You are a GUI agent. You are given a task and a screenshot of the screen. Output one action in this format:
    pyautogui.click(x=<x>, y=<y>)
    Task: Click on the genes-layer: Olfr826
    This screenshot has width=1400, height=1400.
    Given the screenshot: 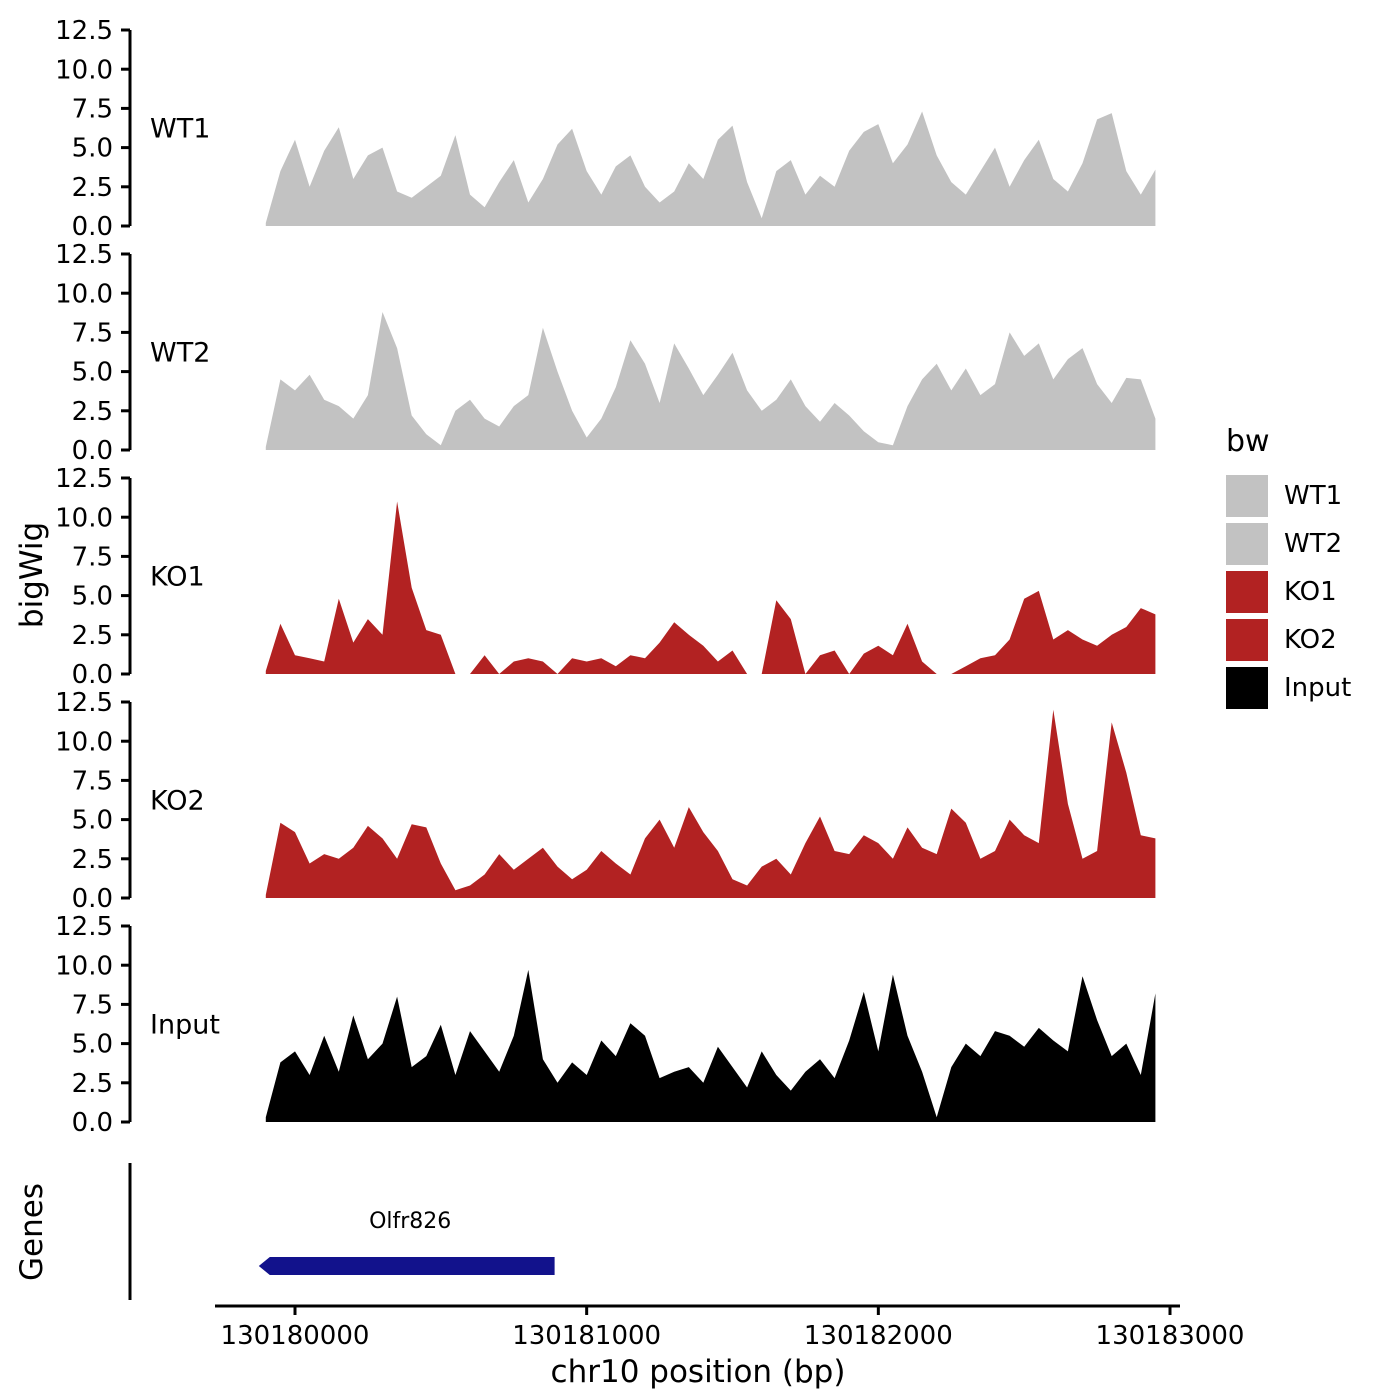 What is the action you would take?
    pyautogui.click(x=341, y=1231)
    